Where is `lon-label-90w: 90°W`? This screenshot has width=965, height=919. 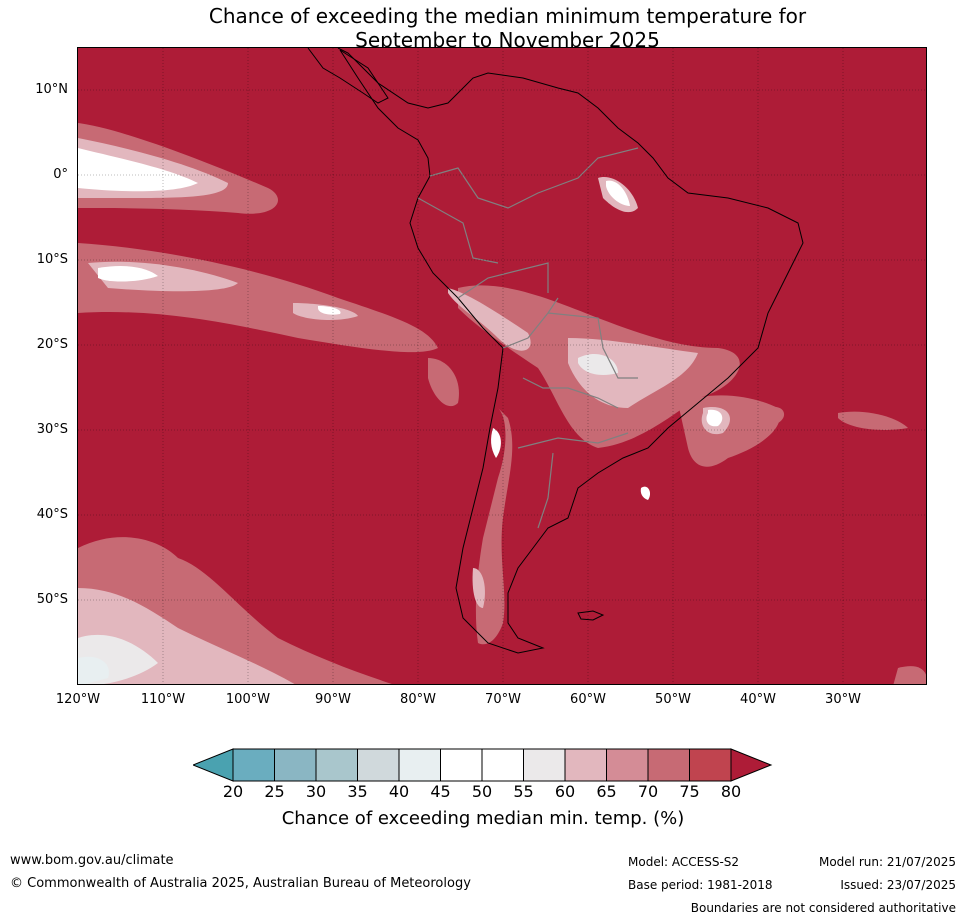 lon-label-90w: 90°W is located at coordinates (333, 699).